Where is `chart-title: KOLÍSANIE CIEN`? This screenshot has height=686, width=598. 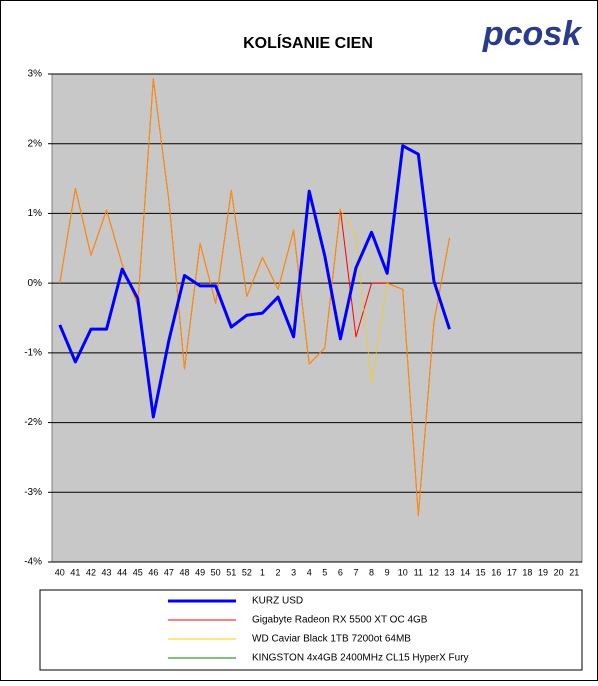 chart-title: KOLÍSANIE CIEN is located at coordinates (308, 42).